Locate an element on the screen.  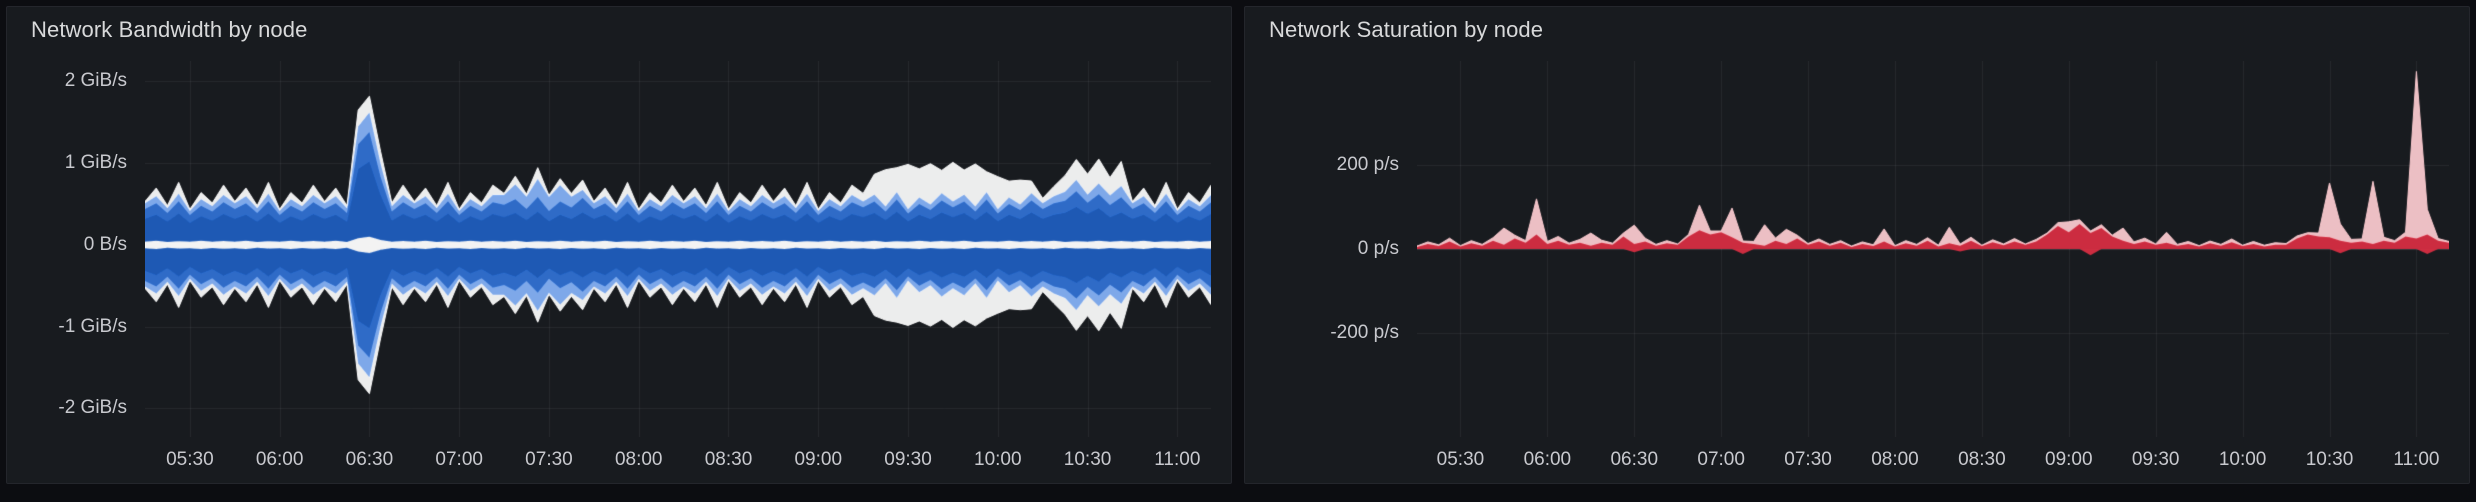
bandwidth-y-axis: 2 GiB/s 1 GiB/s 0 B/s -1 GiB/s -2 GiB/s is located at coordinates (76, 249).